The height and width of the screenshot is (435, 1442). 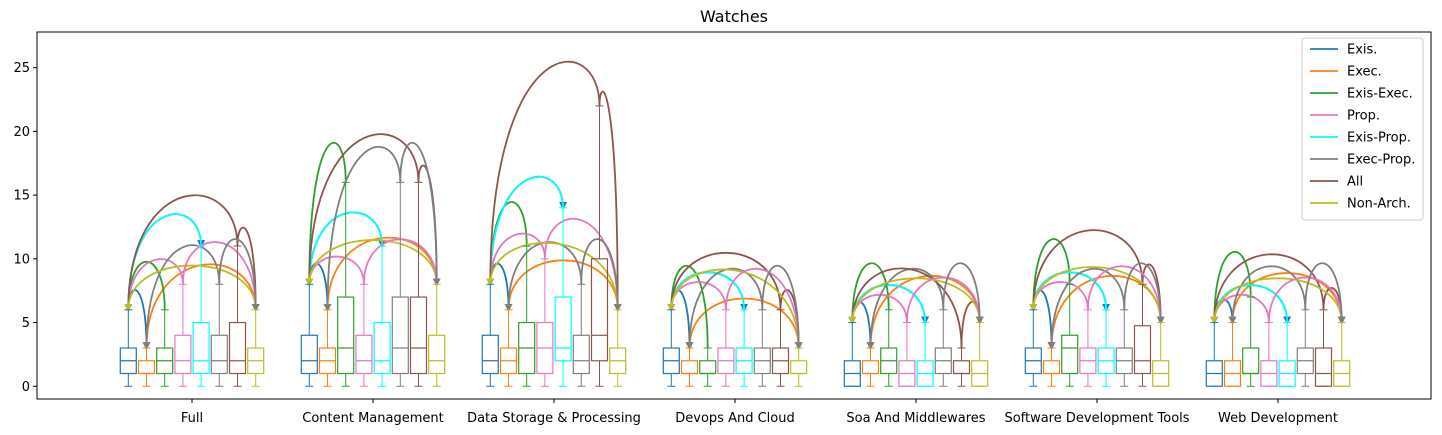 What do you see at coordinates (1355, 182) in the screenshot?
I see `legend-label: All` at bounding box center [1355, 182].